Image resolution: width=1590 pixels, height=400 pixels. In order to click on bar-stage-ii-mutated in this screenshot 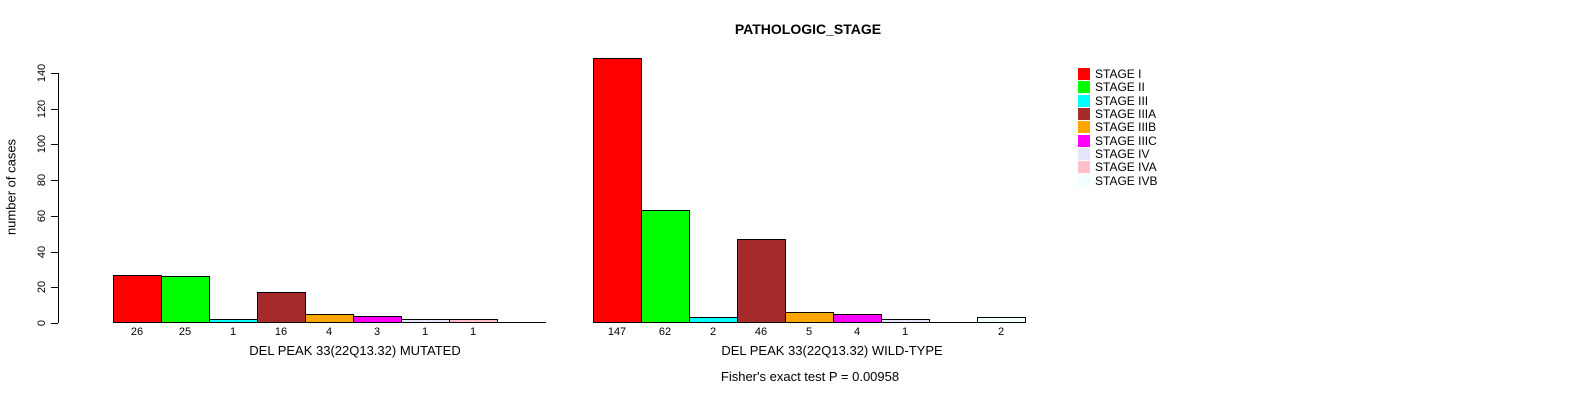, I will do `click(185, 299)`.